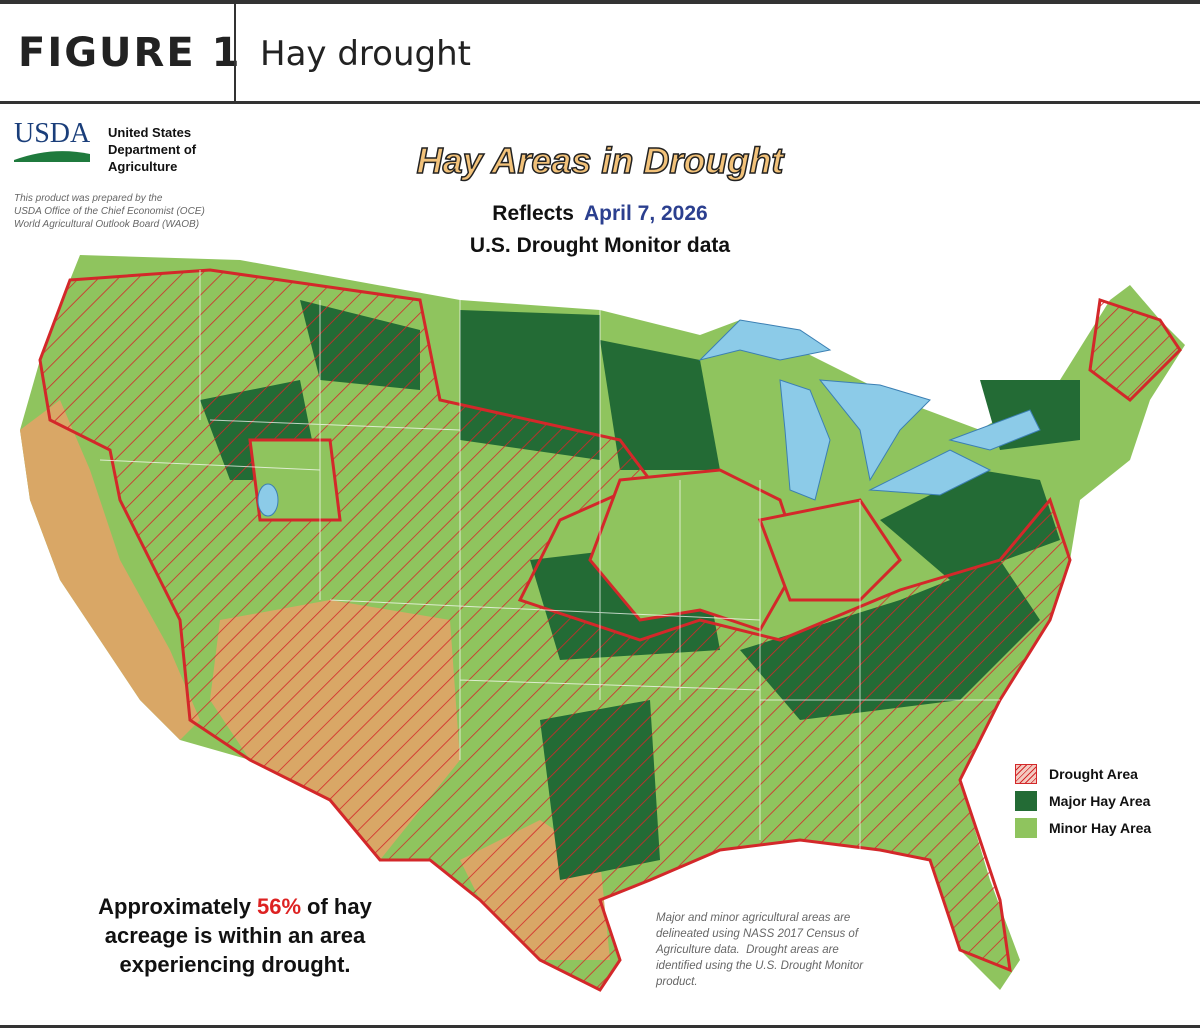  I want to click on summary-line: acreage is within an area, so click(235, 935).